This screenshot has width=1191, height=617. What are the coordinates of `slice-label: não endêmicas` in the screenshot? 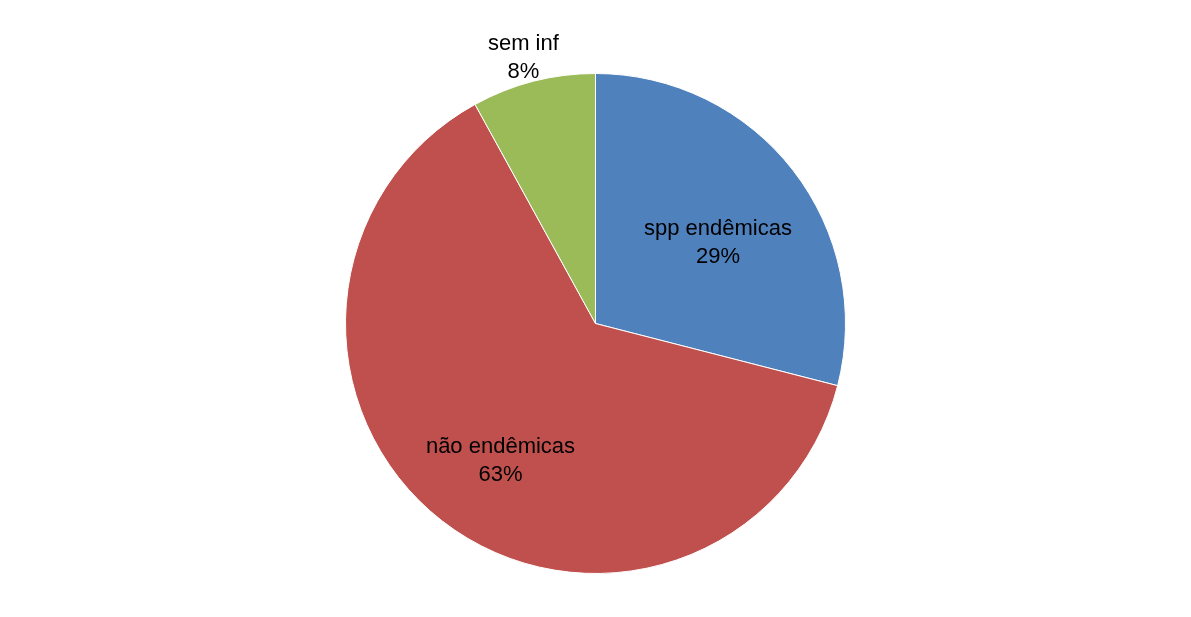 It's located at (500, 445).